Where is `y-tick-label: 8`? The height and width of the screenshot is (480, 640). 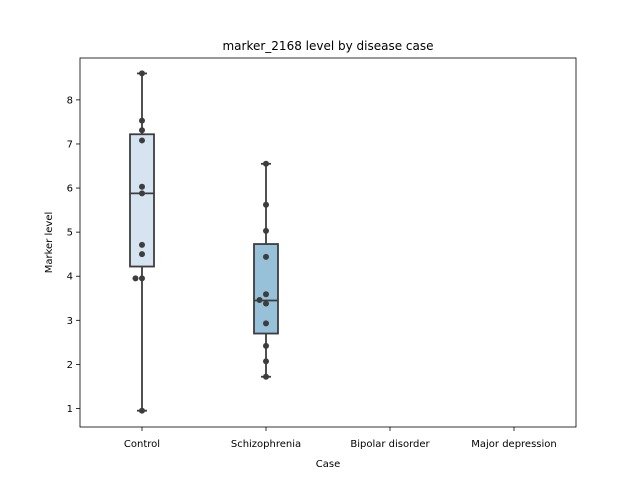 y-tick-label: 8 is located at coordinates (70, 100).